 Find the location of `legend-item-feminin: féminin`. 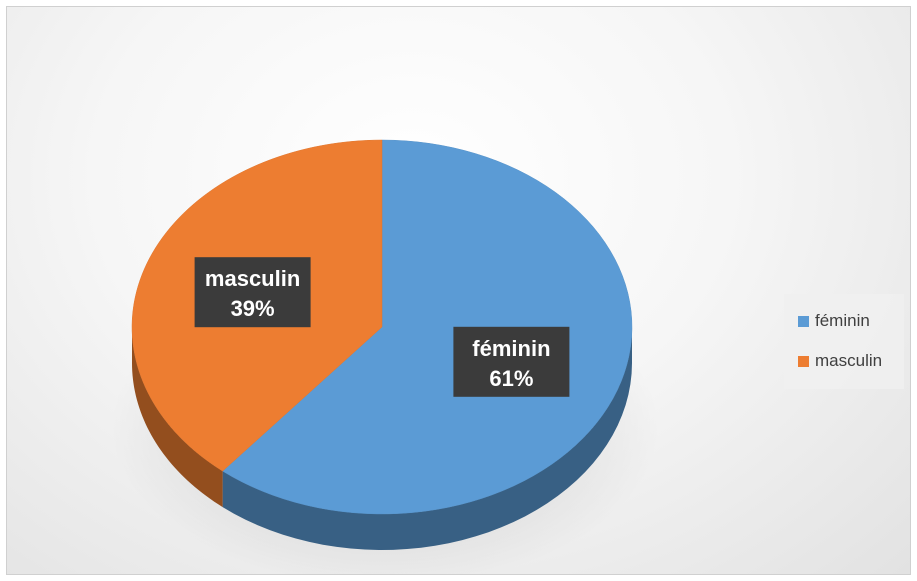

legend-item-feminin: féminin is located at coordinates (834, 321).